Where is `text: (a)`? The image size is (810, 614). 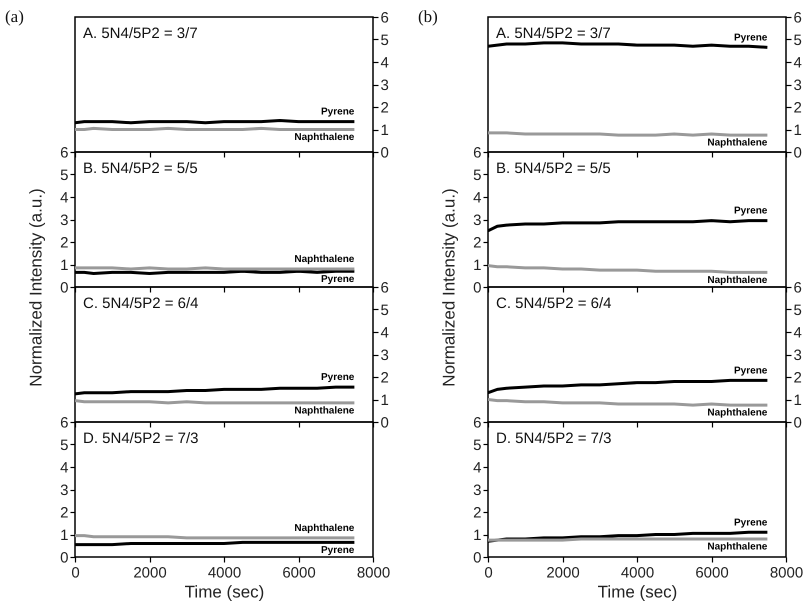 text: (a) is located at coordinates (14, 16).